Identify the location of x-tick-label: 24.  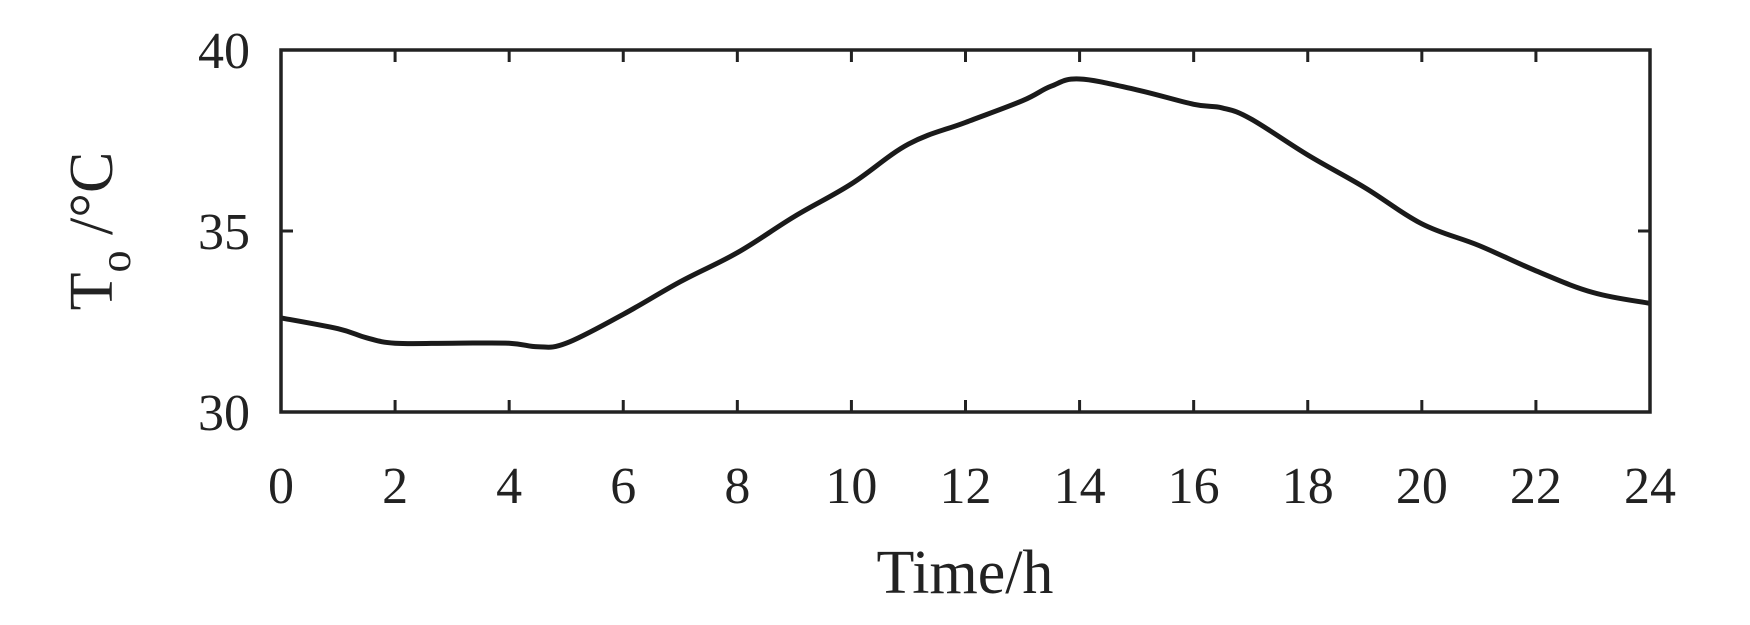
(1650, 486).